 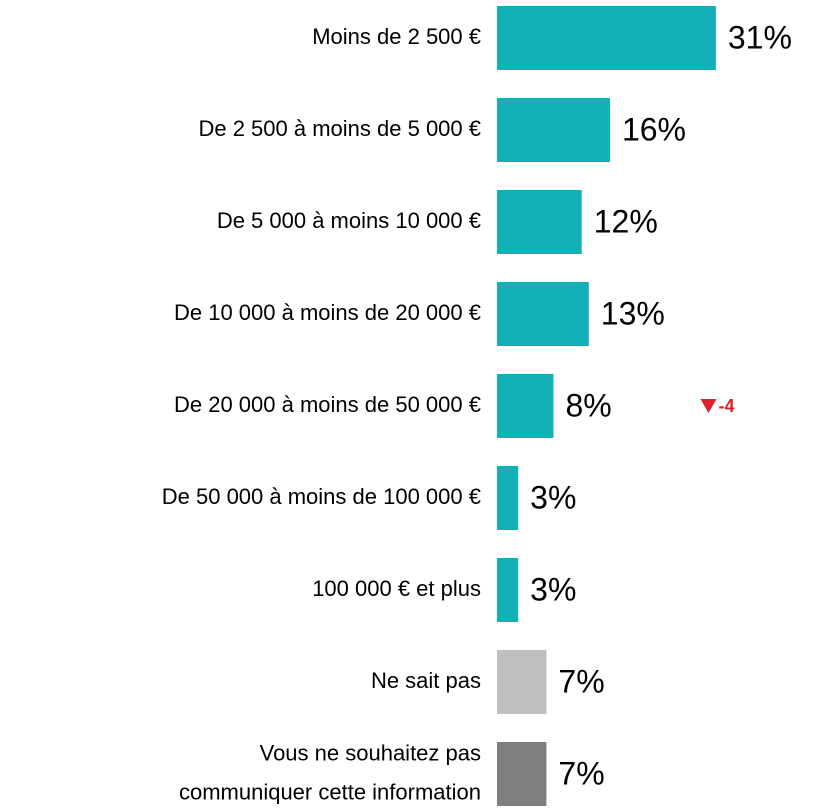 What do you see at coordinates (626, 221) in the screenshot?
I see `value-label: 12%` at bounding box center [626, 221].